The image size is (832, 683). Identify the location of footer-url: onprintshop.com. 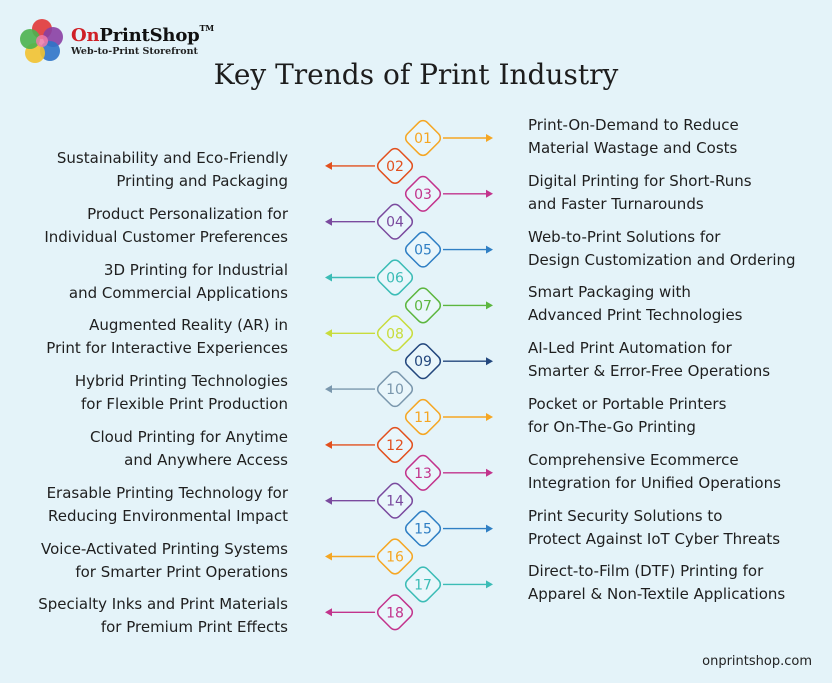
(757, 661).